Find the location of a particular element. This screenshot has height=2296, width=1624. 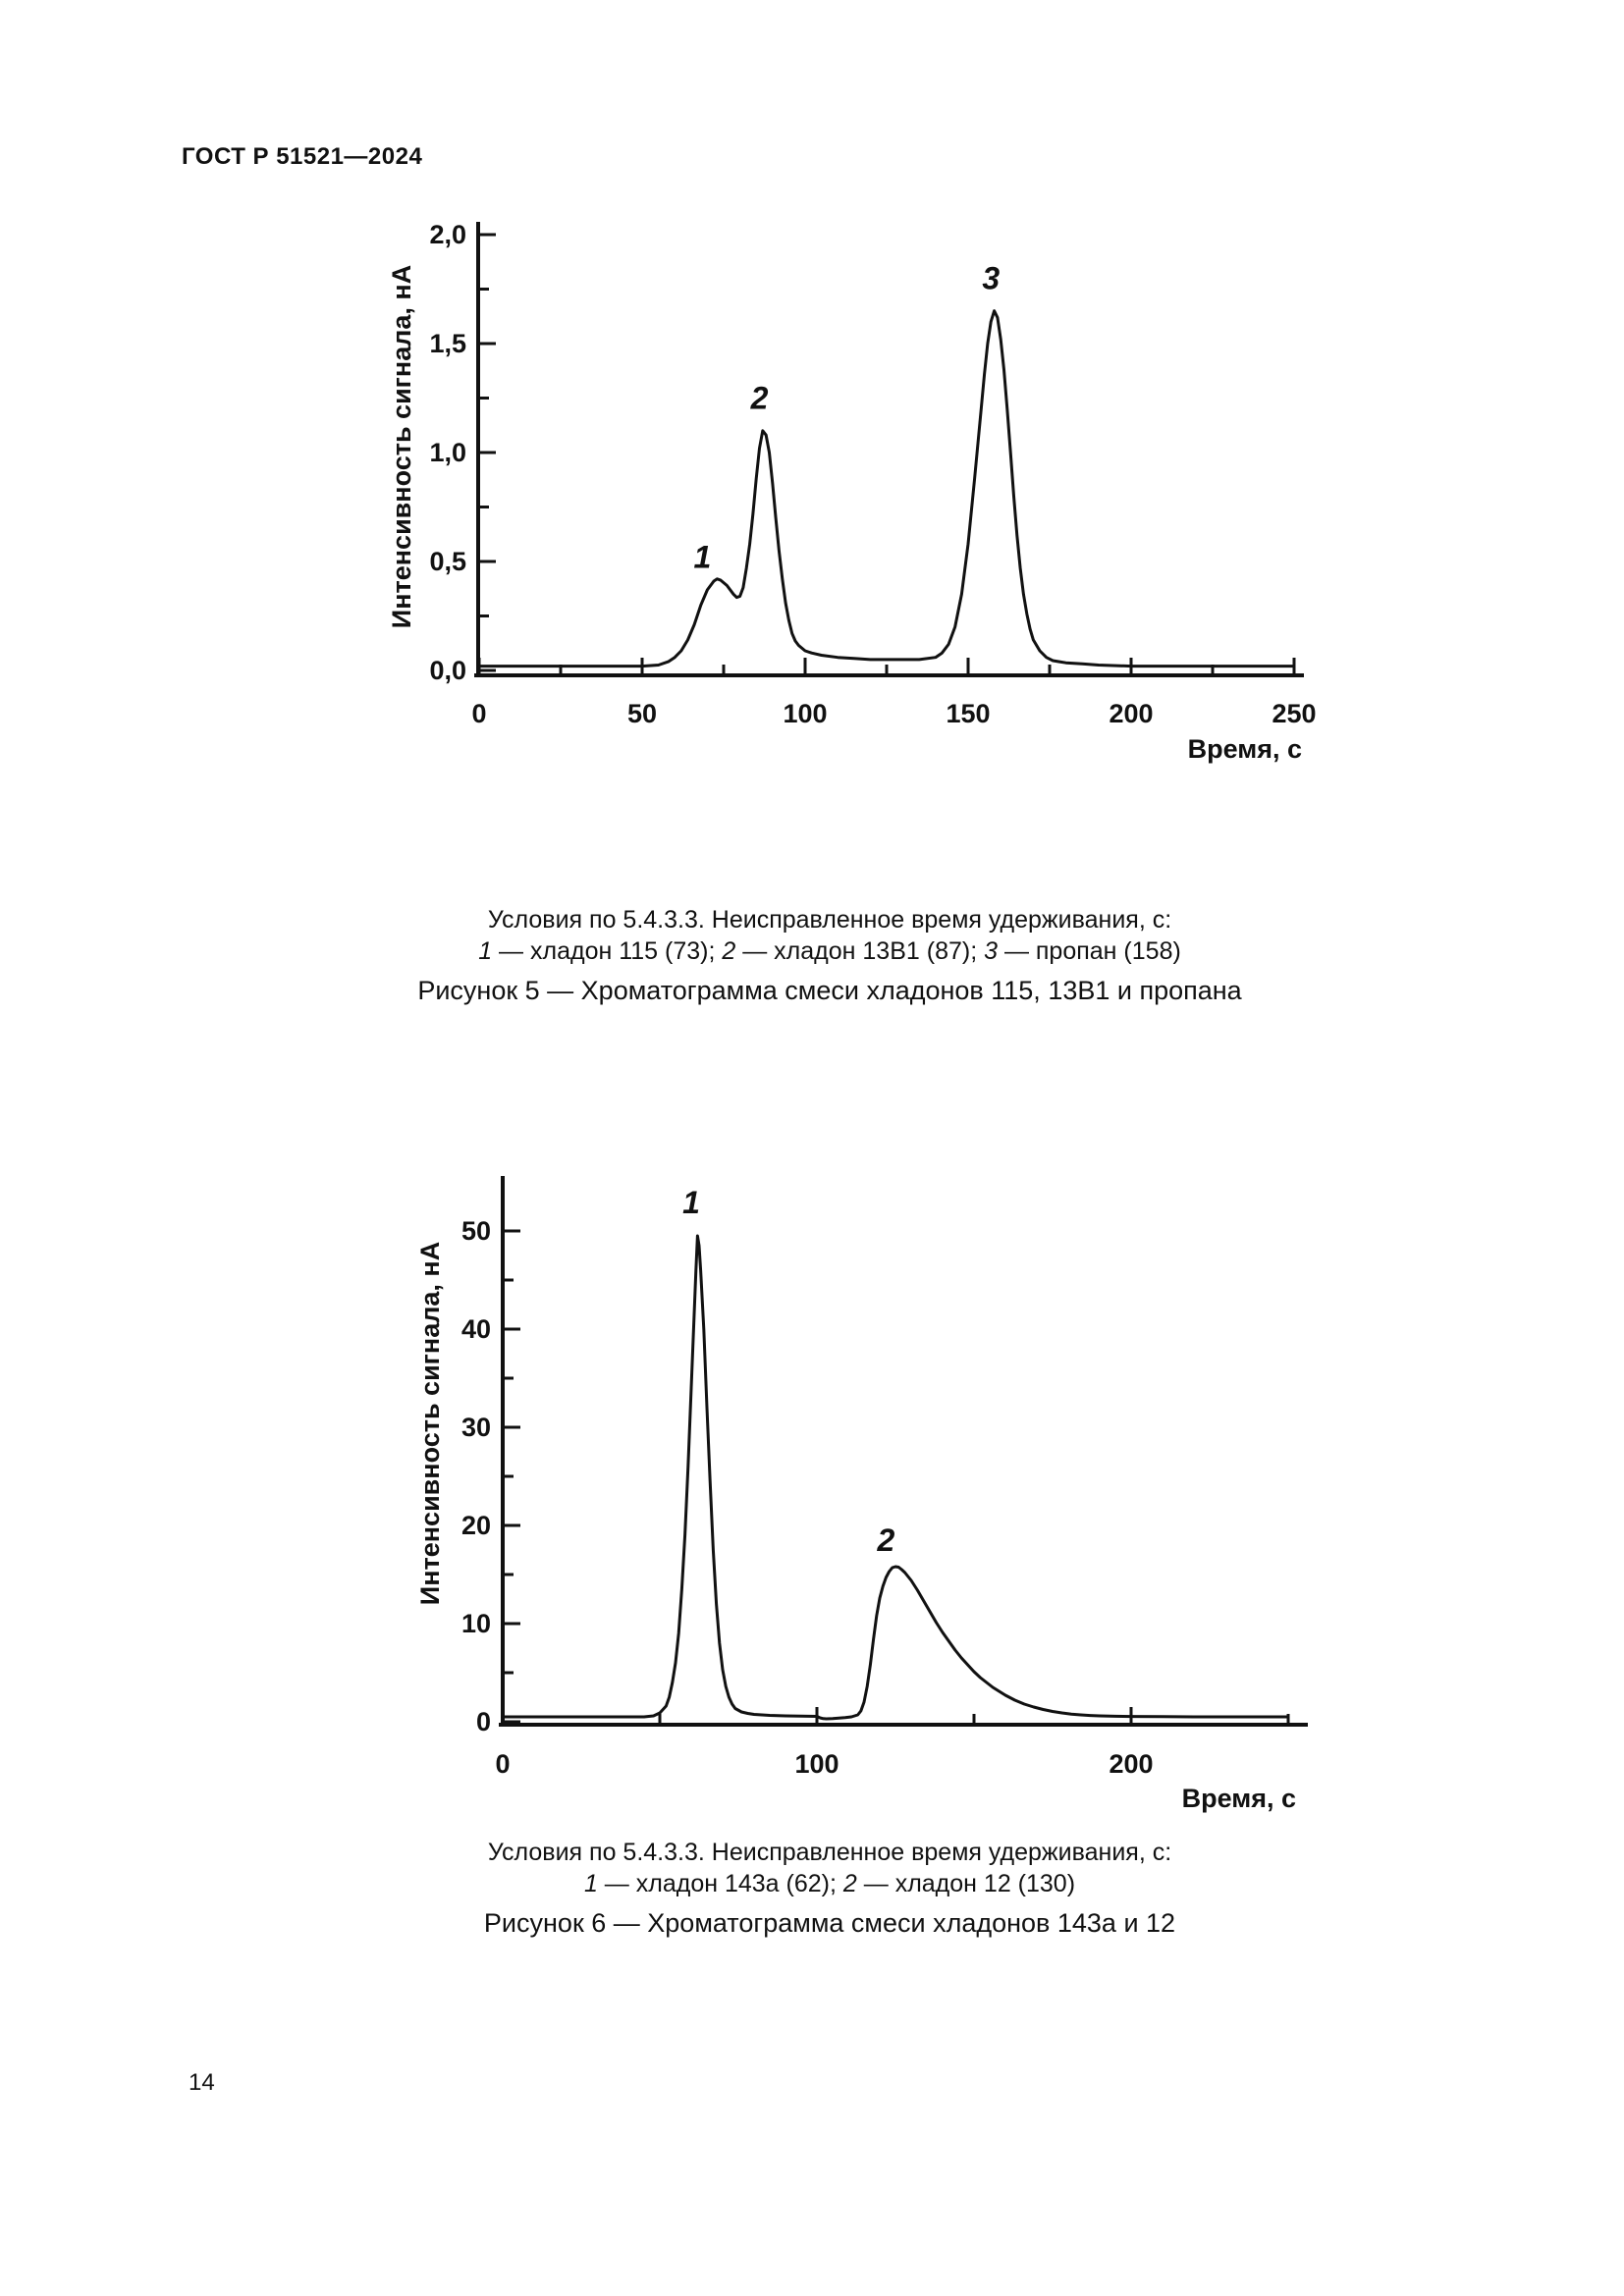

svg-text: 1,5 is located at coordinates (447, 343).